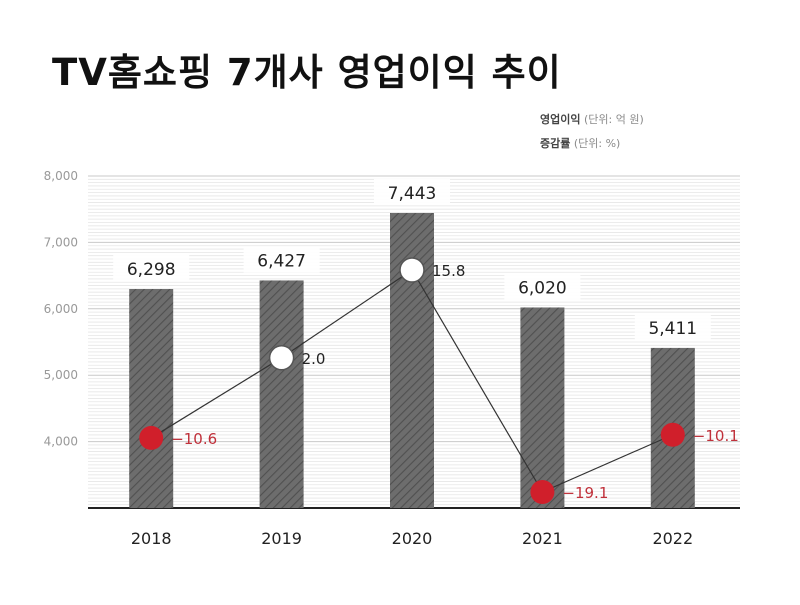 This screenshot has width=800, height=605. What do you see at coordinates (61, 309) in the screenshot?
I see `y-tick-label: 6,000` at bounding box center [61, 309].